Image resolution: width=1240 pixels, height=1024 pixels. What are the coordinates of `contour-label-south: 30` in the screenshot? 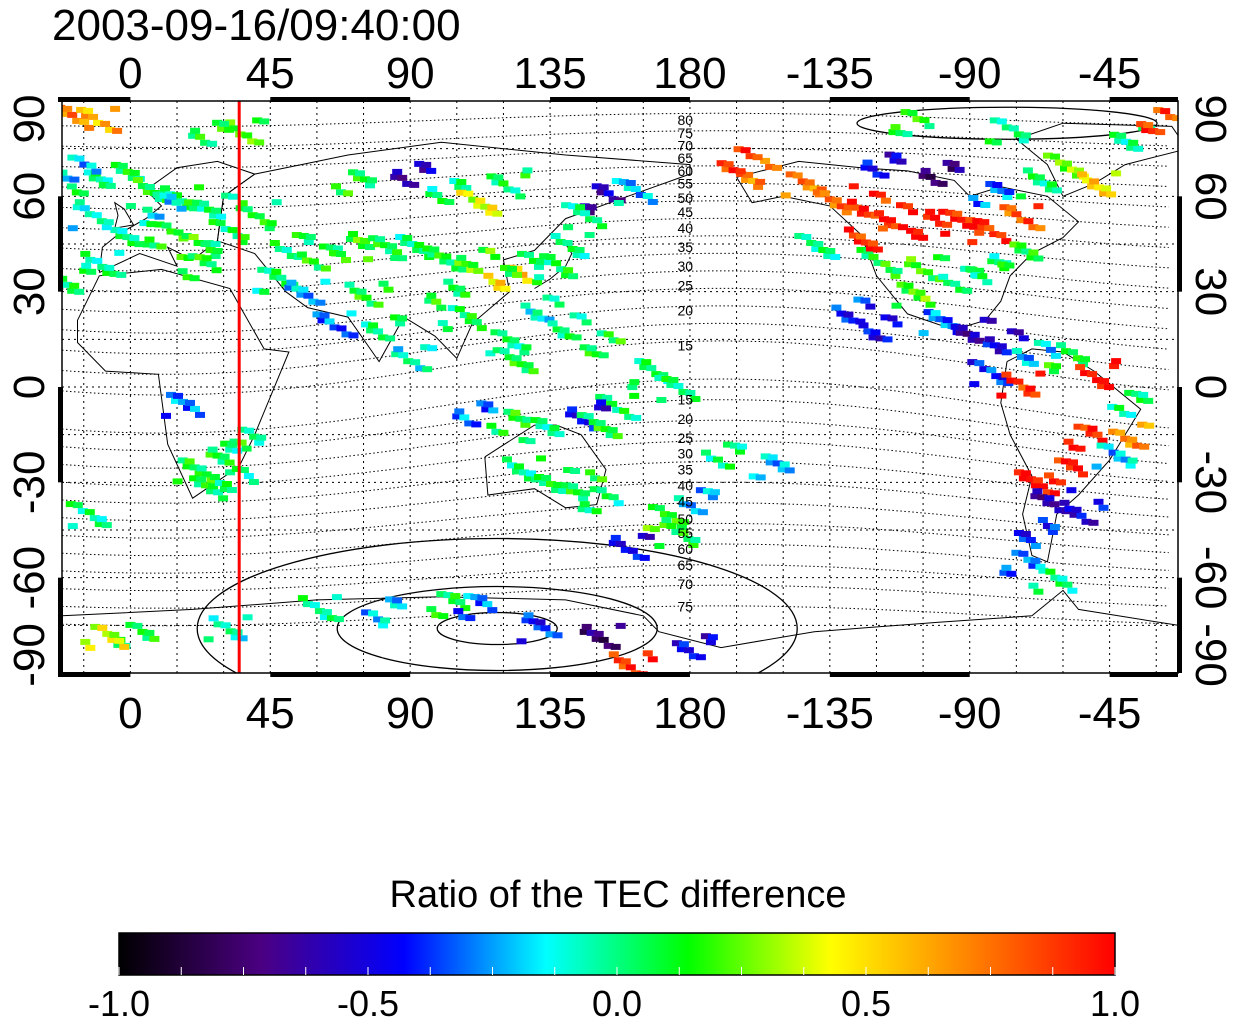 It's located at (686, 454).